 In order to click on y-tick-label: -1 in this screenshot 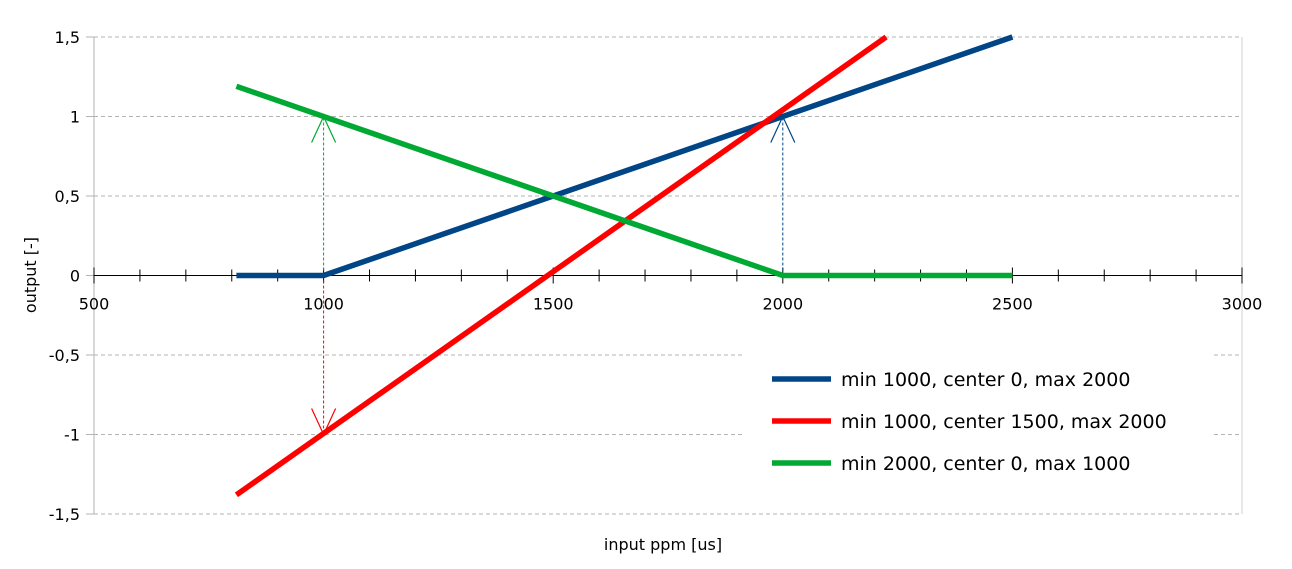, I will do `click(72, 435)`.